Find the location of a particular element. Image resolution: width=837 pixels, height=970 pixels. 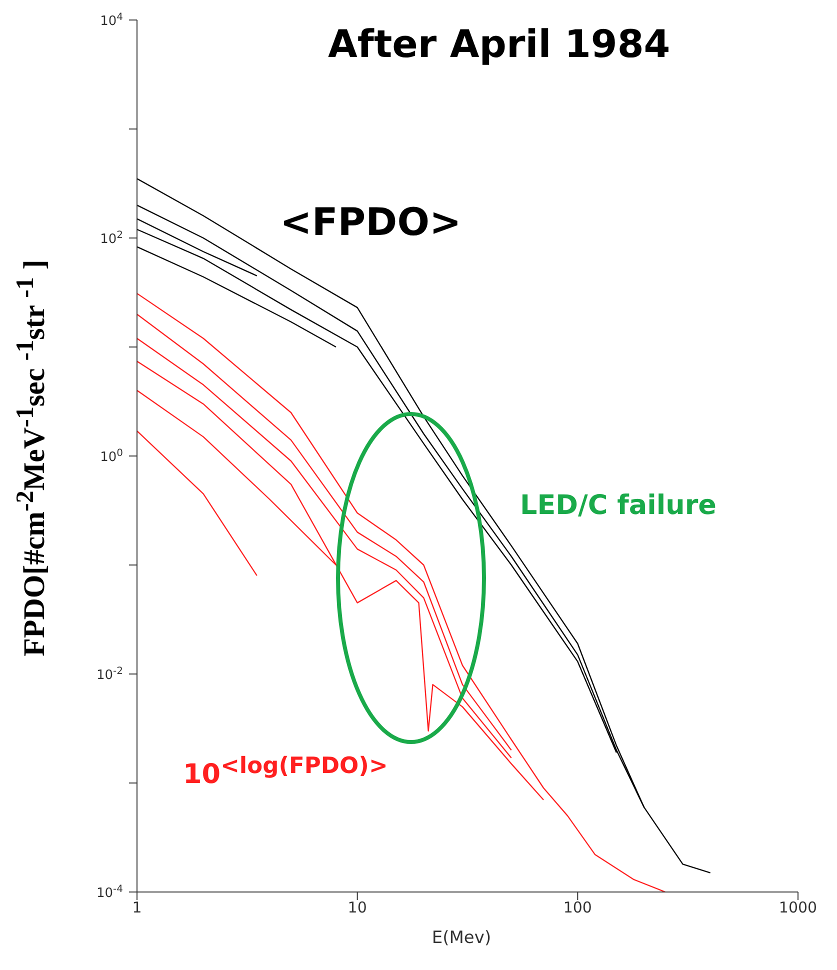

annotation: 10$^{<log(FPDO)>}$ is located at coordinates (285, 771).